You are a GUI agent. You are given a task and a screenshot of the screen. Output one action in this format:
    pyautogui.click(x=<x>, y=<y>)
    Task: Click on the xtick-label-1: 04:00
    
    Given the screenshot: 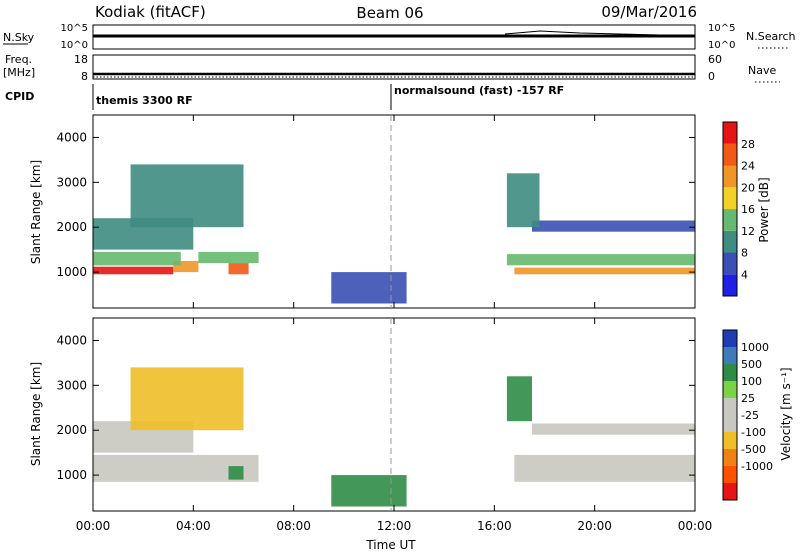 What is the action you would take?
    pyautogui.click(x=193, y=526)
    